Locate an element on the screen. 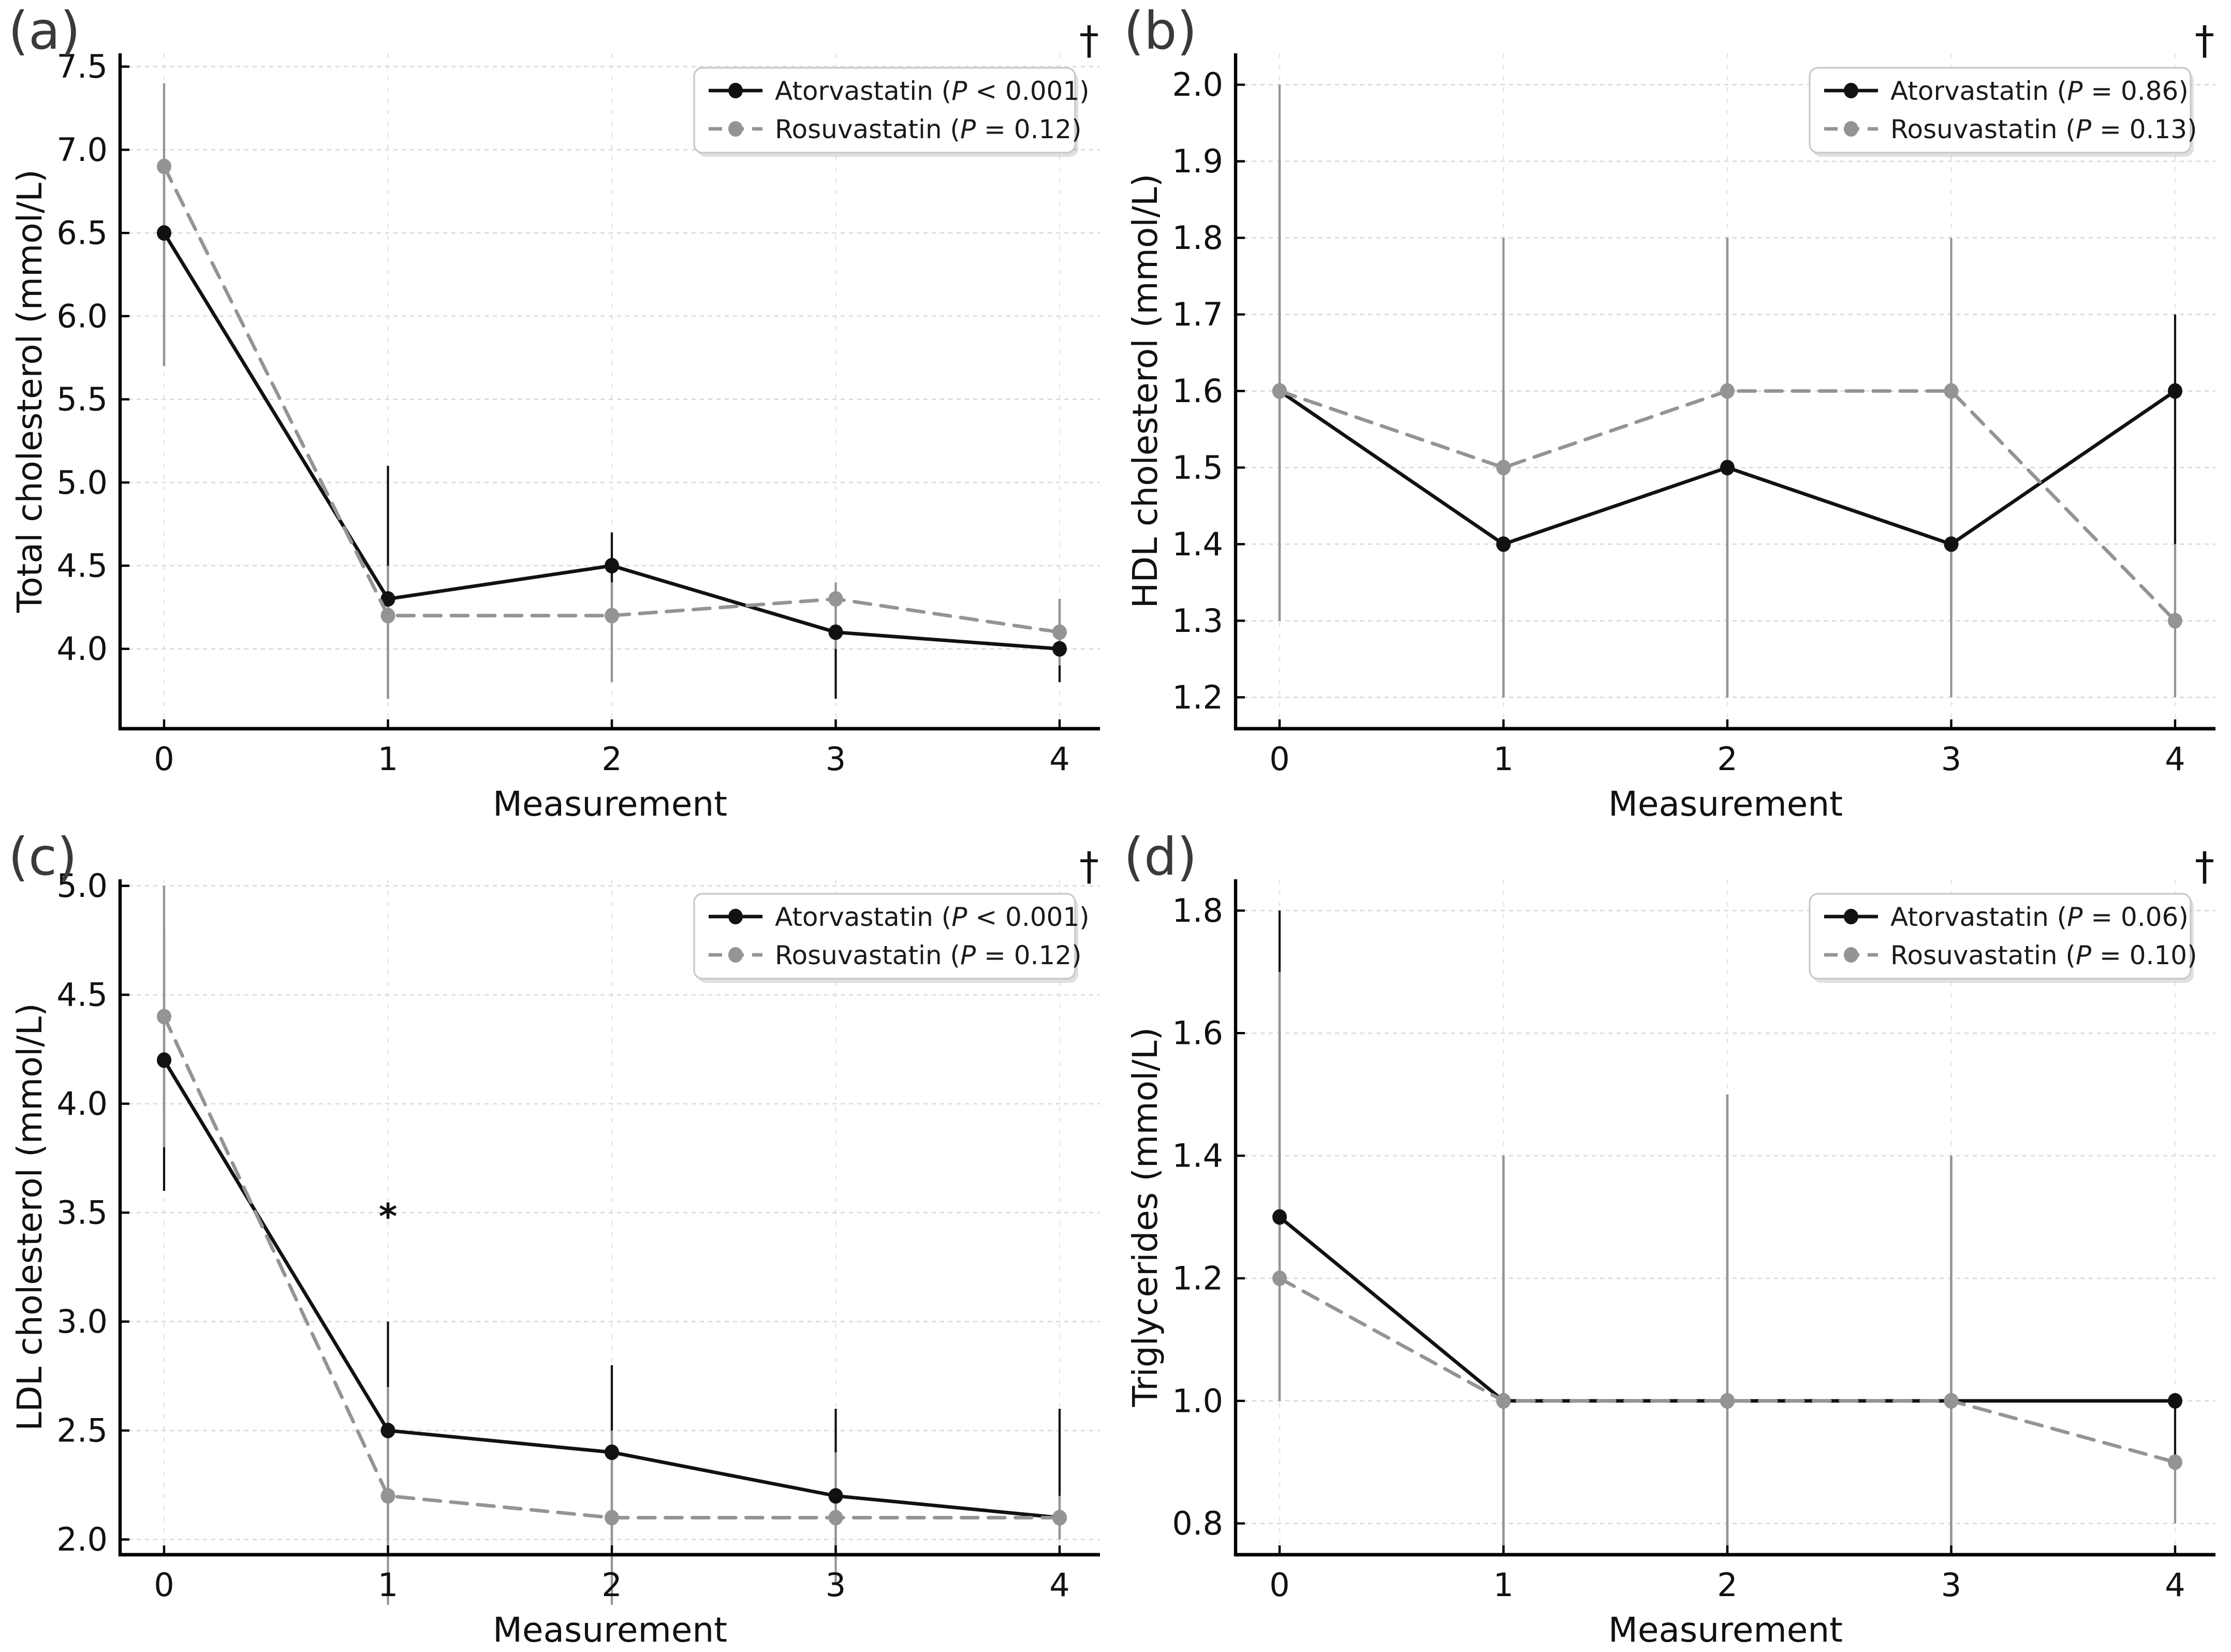 The height and width of the screenshot is (1652, 2231). y-tick-label: 3.0 is located at coordinates (82, 1322).